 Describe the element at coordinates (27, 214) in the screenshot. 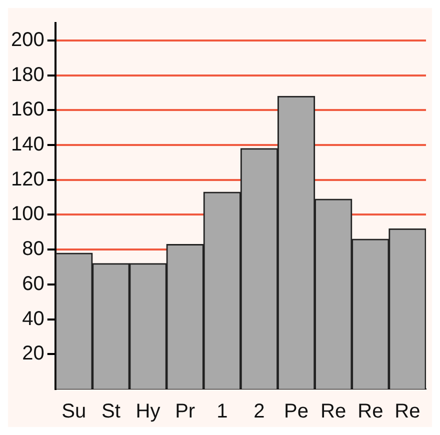

I see `y-tick-label: 100` at that location.